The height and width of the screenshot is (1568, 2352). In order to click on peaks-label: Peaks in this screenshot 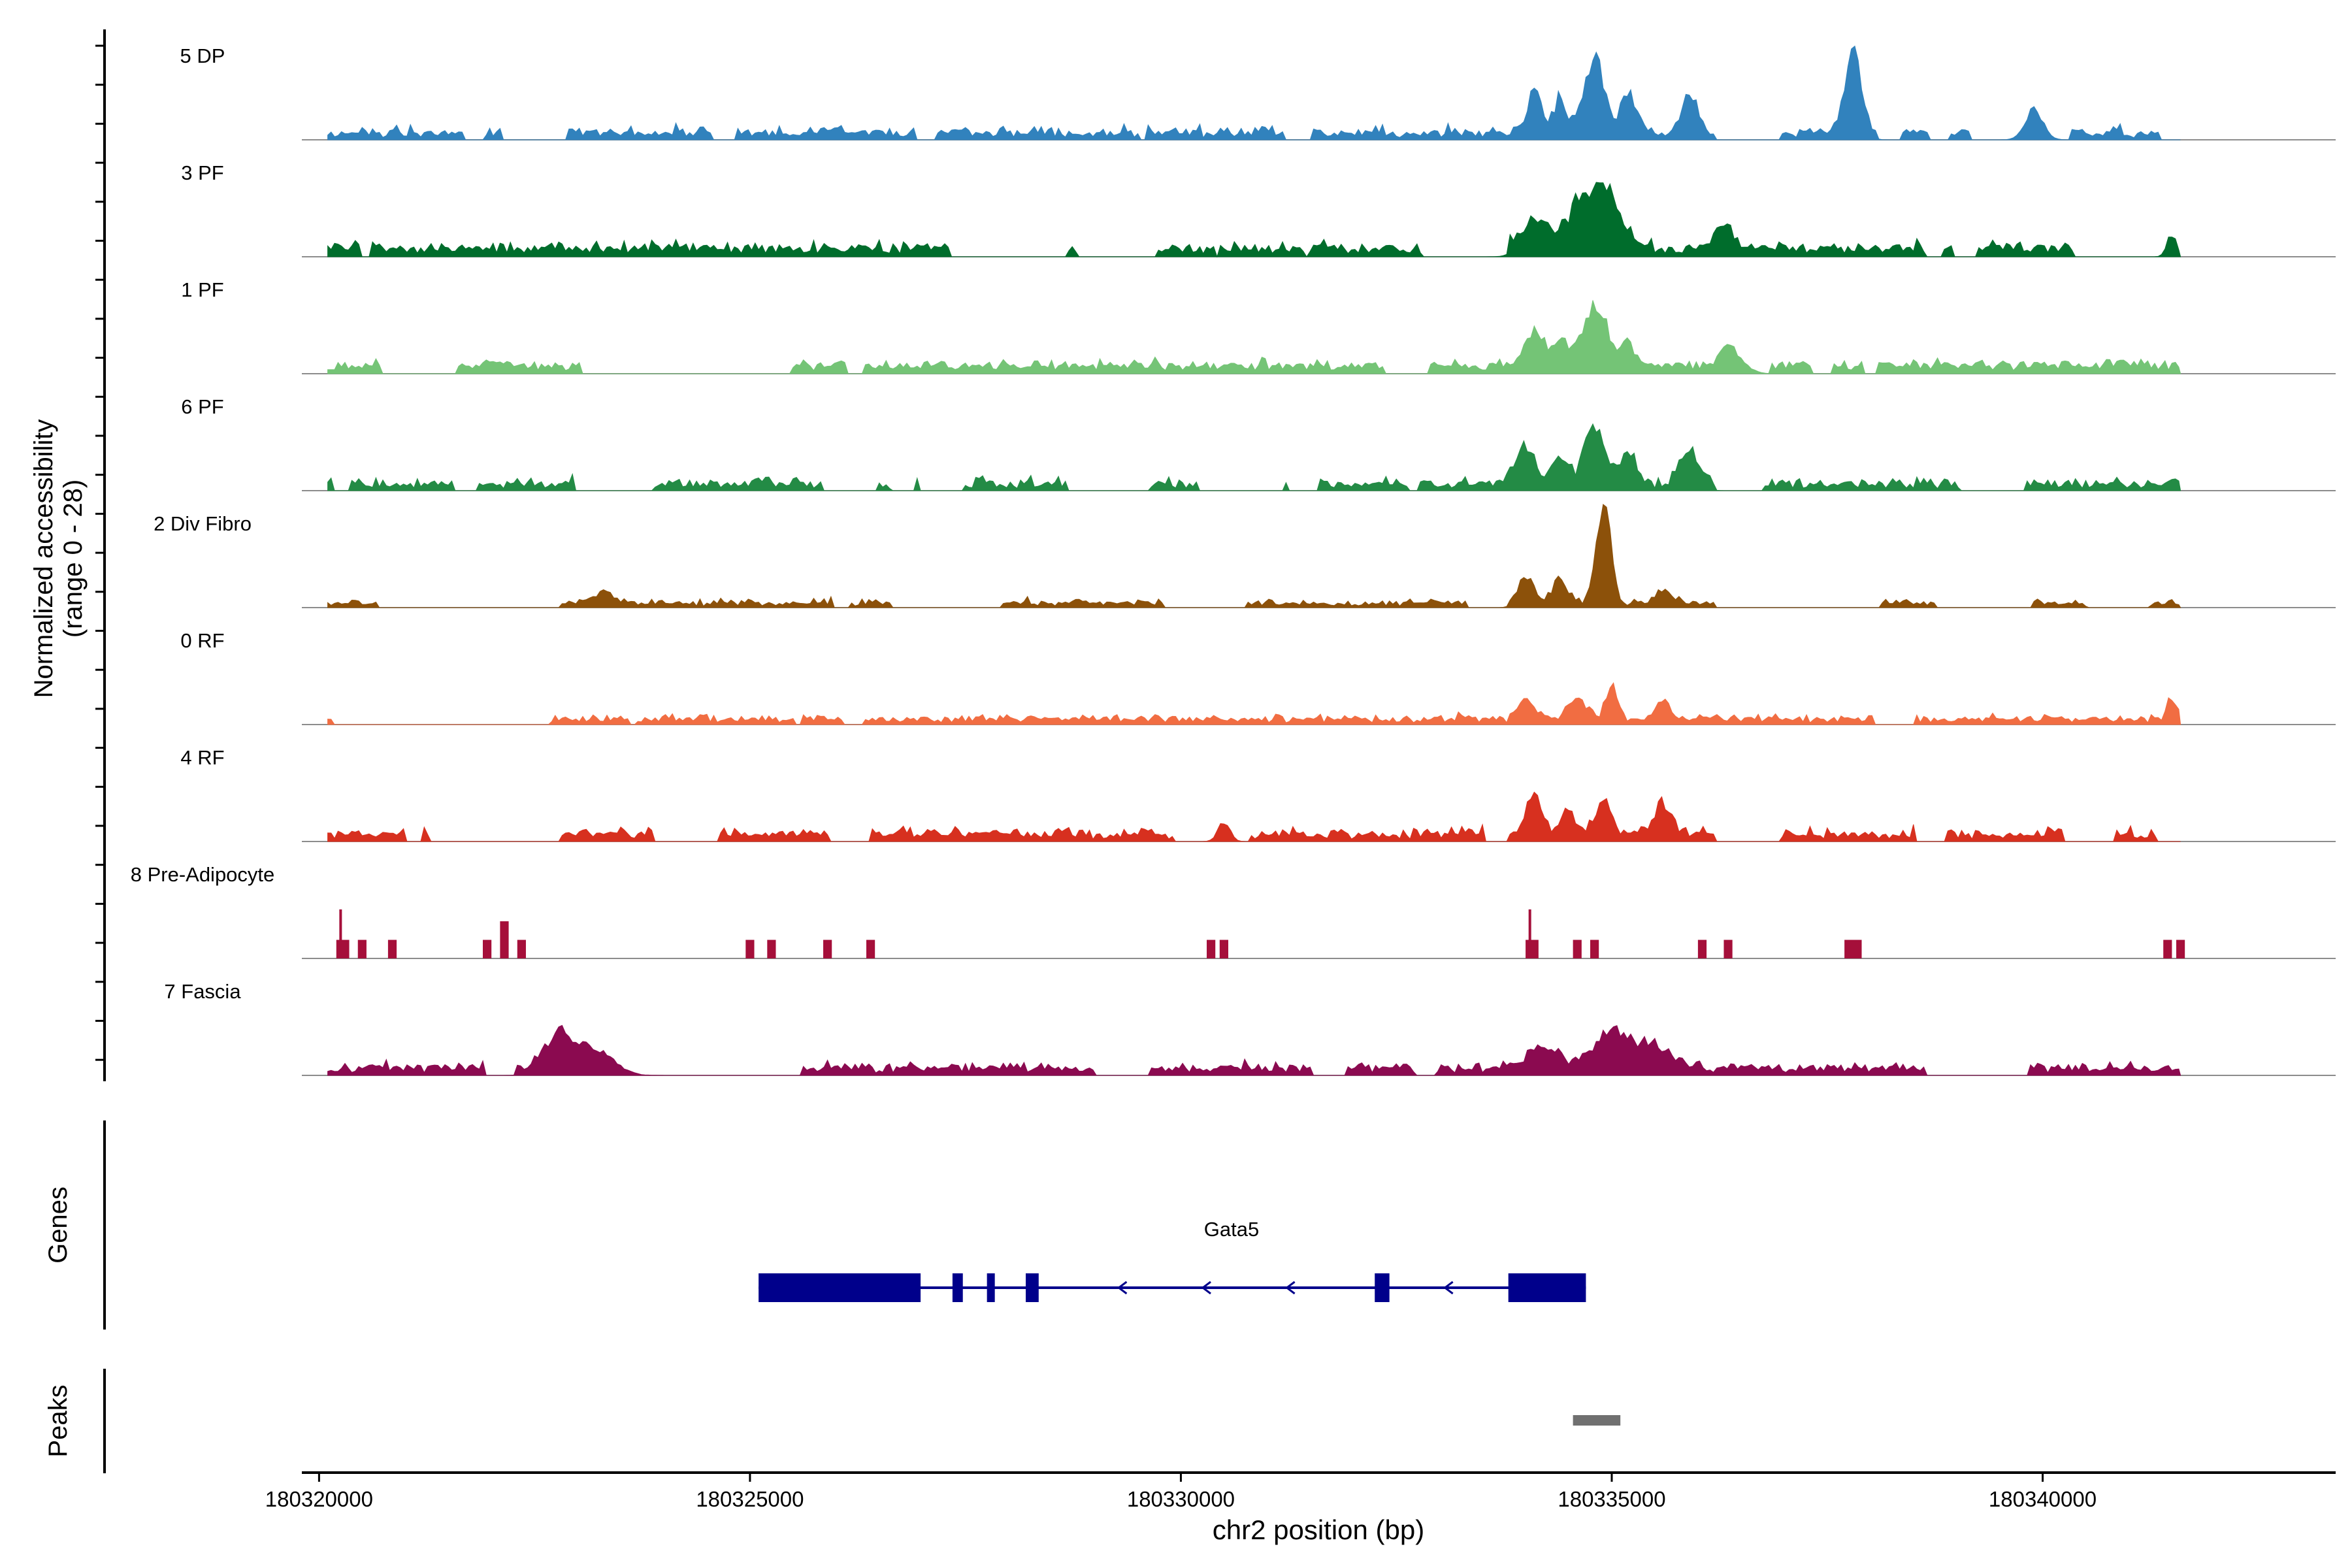, I will do `click(58, 1420)`.